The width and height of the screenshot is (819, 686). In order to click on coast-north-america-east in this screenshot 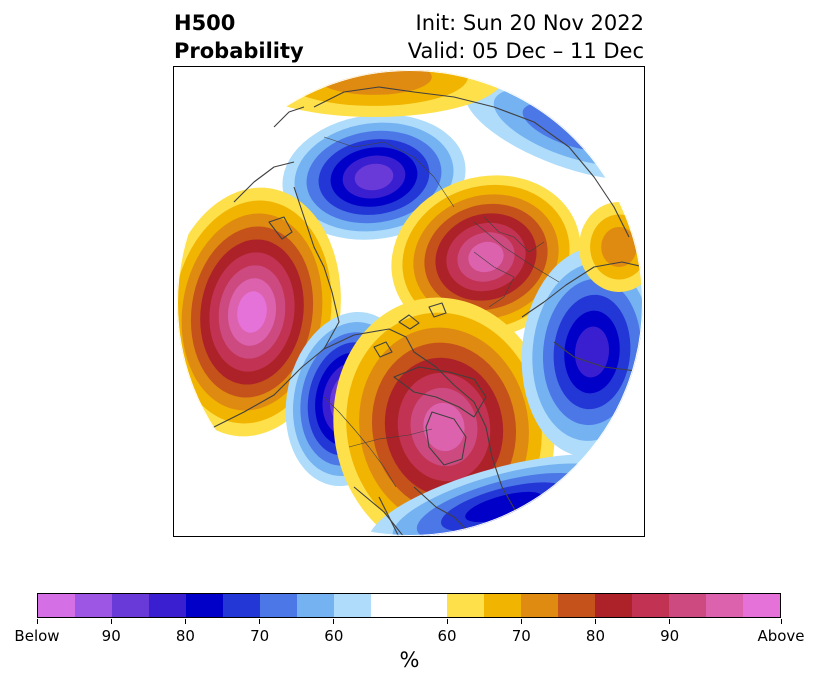, I will do `click(421, 423)`.